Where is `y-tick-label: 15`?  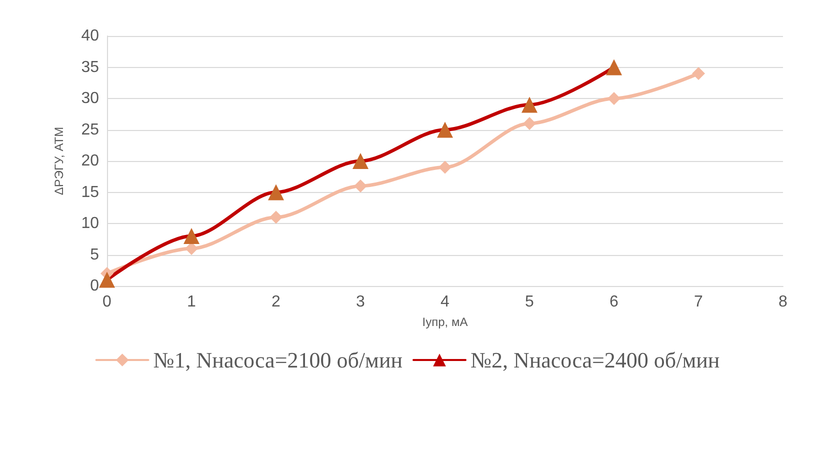
y-tick-label: 15 is located at coordinates (90, 192).